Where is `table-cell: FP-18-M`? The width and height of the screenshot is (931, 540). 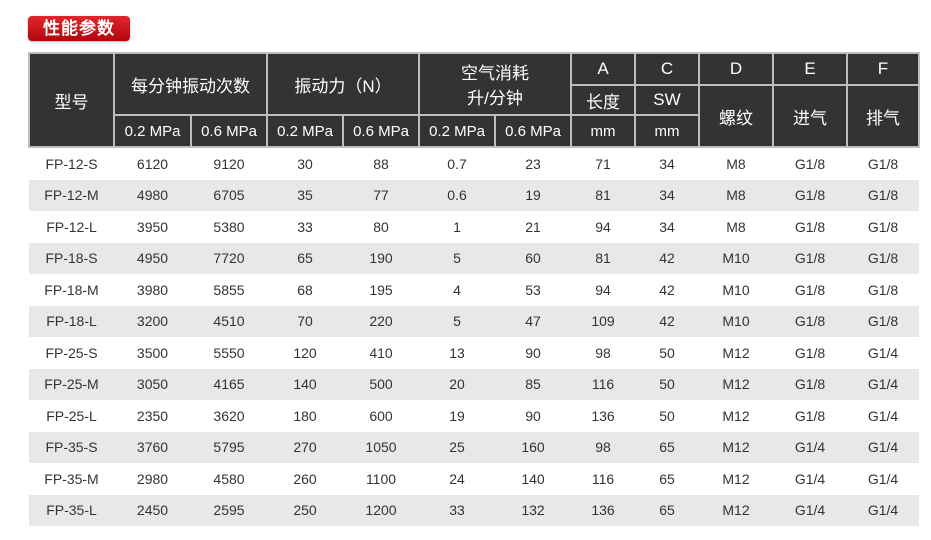
table-cell: FP-18-M is located at coordinates (71, 289).